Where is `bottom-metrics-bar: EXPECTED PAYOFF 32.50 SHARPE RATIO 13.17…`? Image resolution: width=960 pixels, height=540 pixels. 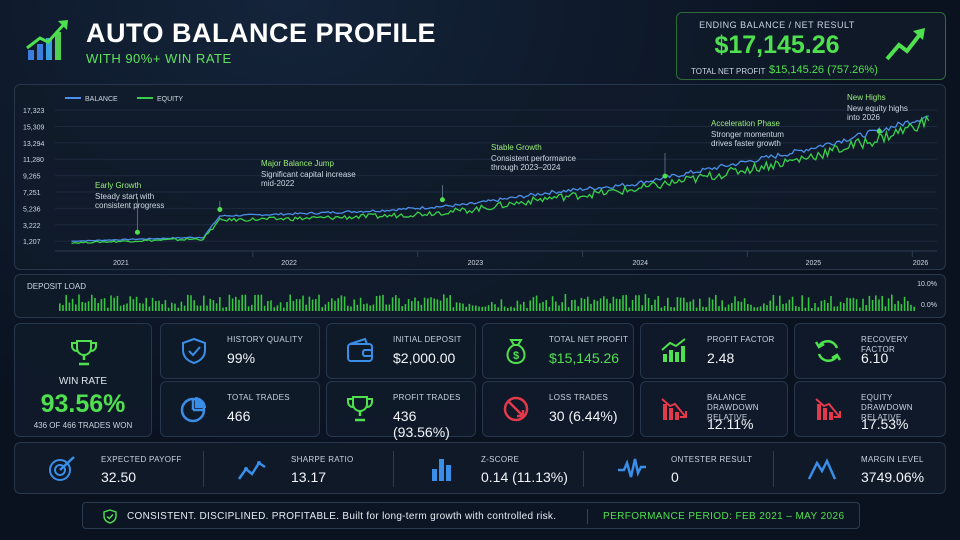
bottom-metrics-bar: EXPECTED PAYOFF 32.50 SHARPE RATIO 13.17… is located at coordinates (480, 468).